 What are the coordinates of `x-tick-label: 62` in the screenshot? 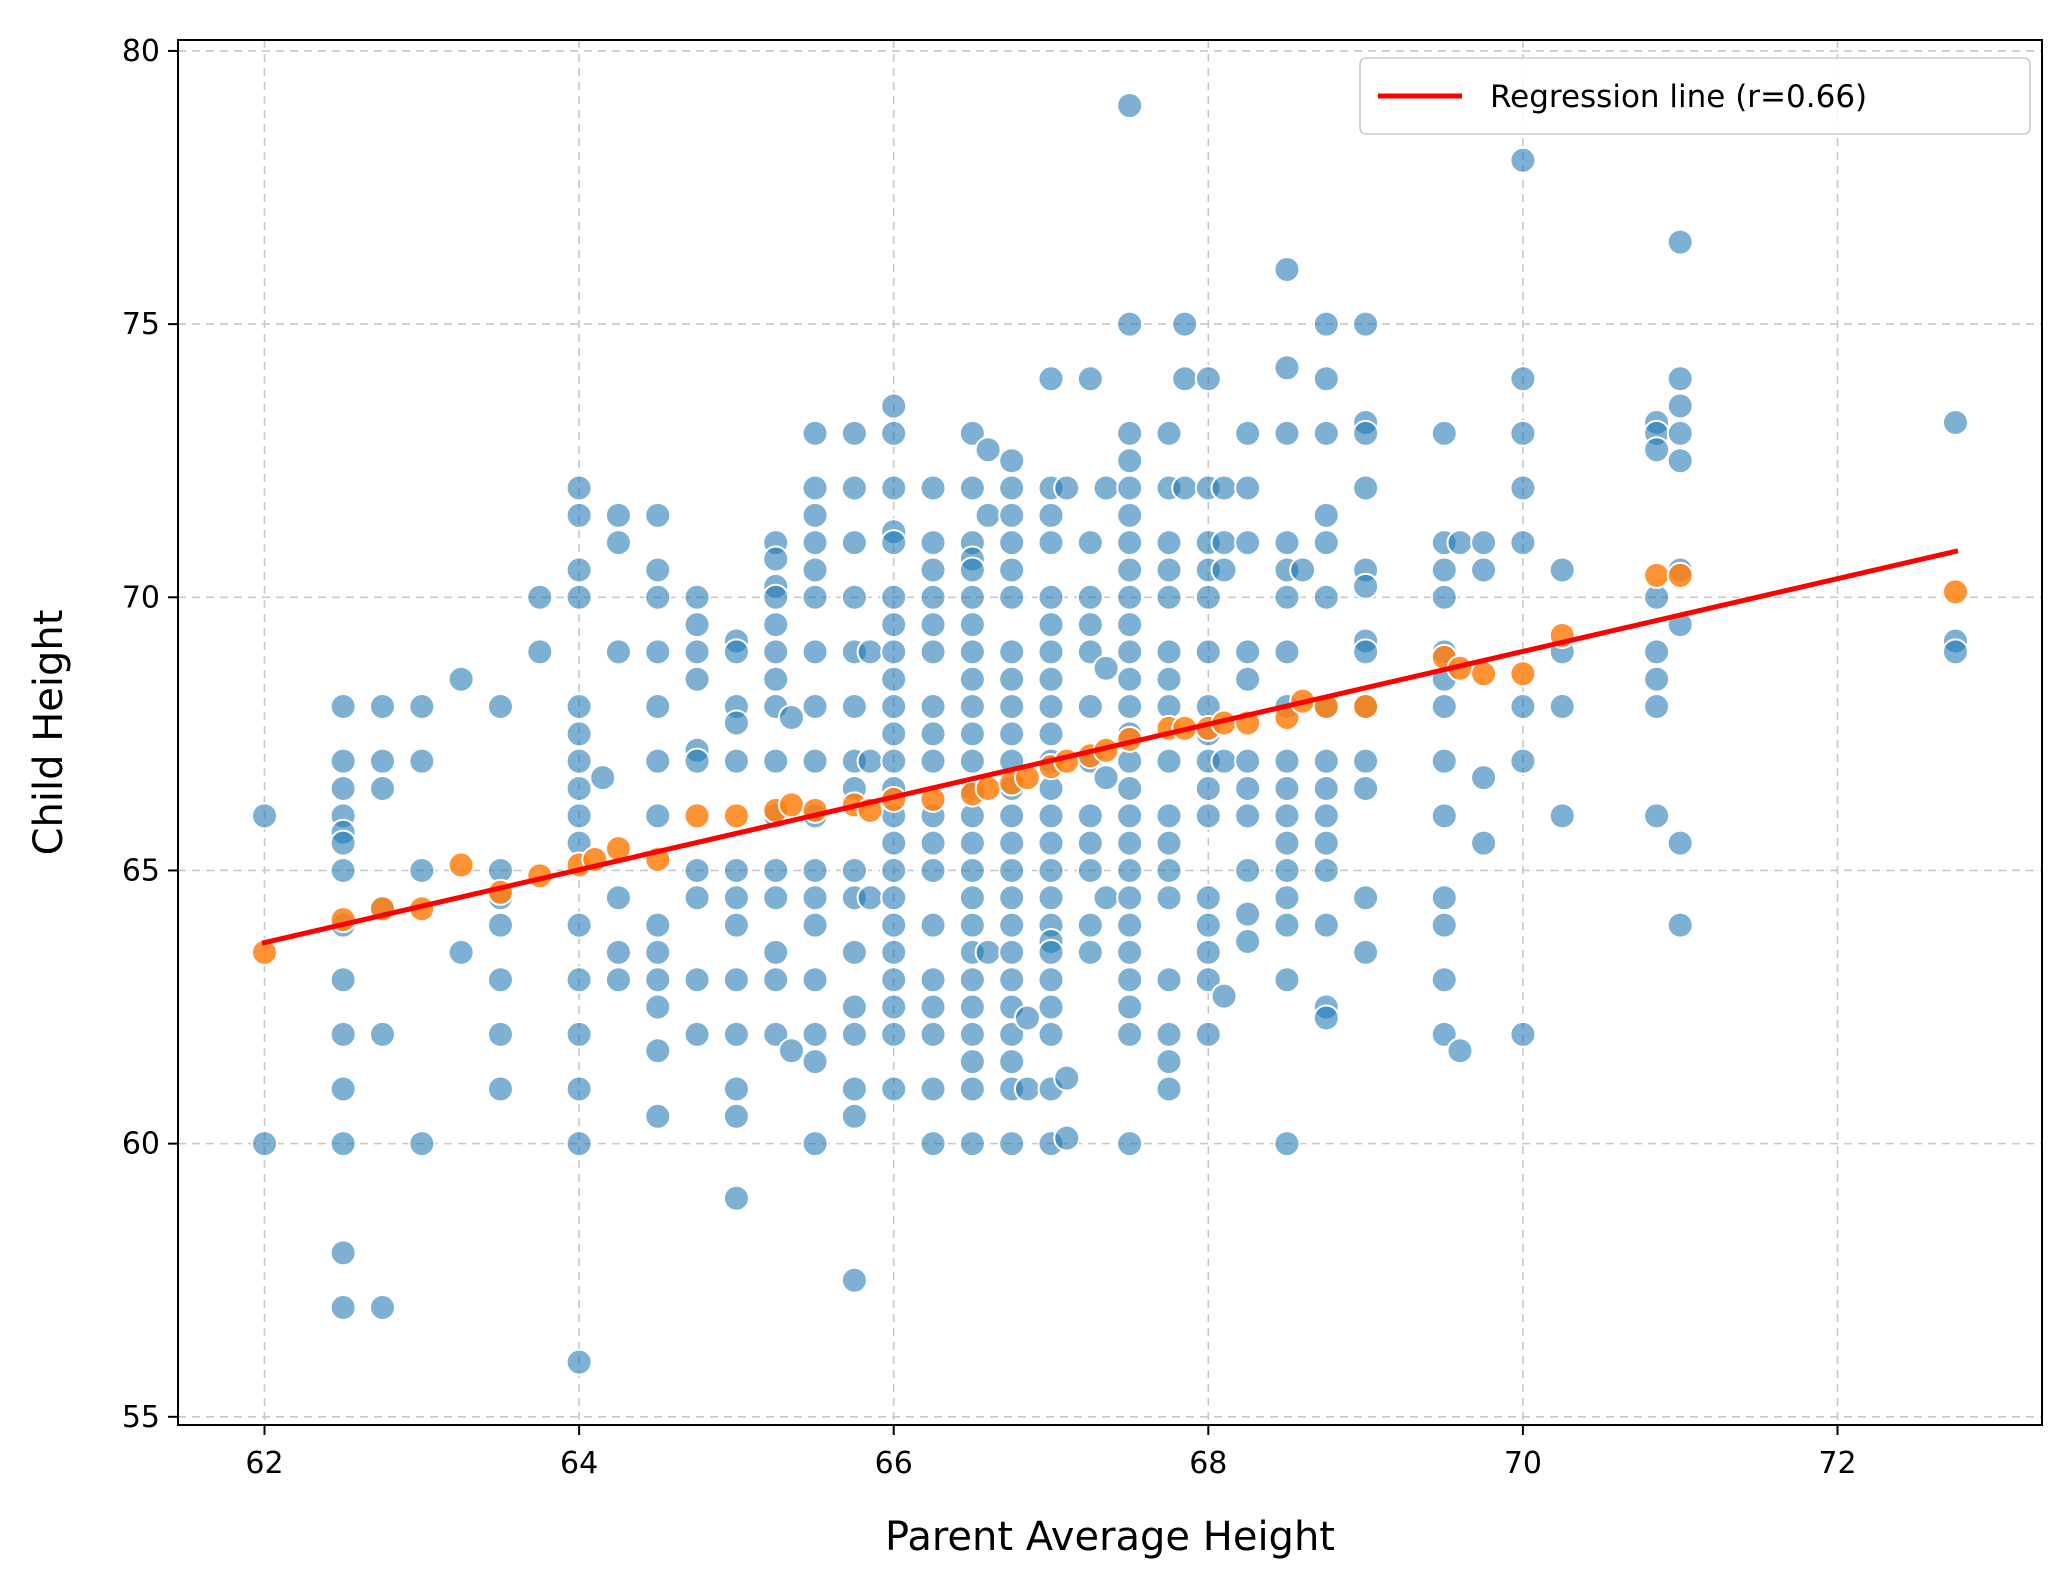 It's located at (264, 1463).